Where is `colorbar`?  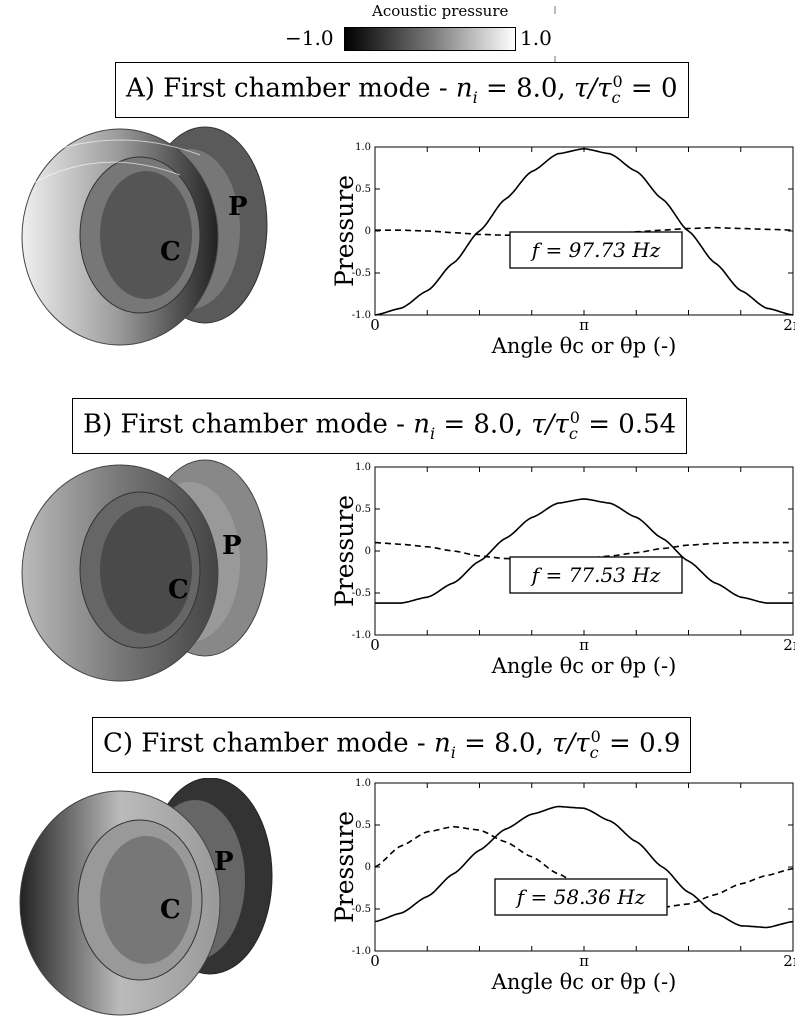 colorbar is located at coordinates (430, 39).